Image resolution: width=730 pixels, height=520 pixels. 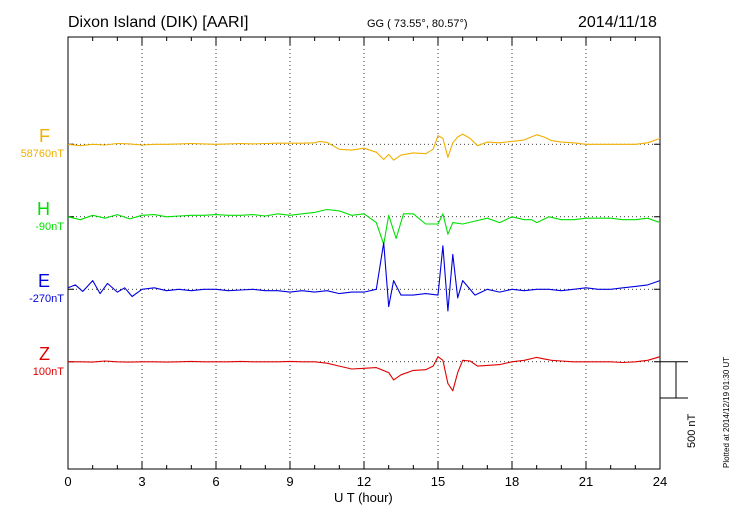 What do you see at coordinates (46, 299) in the screenshot?
I see `series-baseline-E: -270nT` at bounding box center [46, 299].